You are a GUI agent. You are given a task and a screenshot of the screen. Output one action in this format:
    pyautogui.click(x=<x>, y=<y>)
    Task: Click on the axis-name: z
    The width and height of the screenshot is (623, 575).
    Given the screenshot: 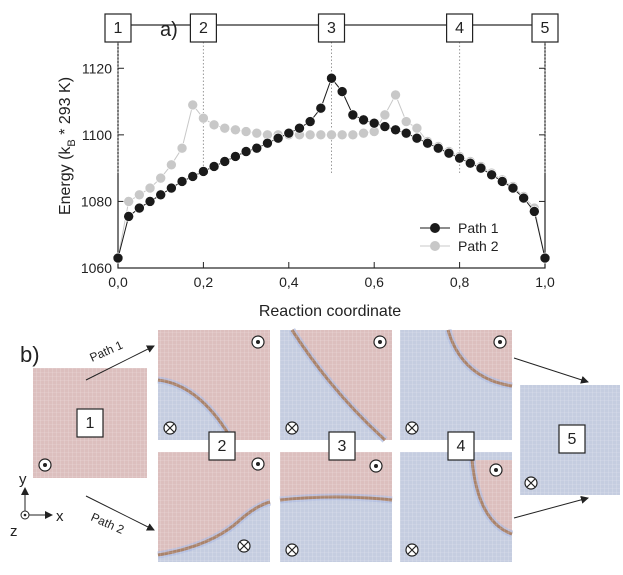 What is the action you would take?
    pyautogui.click(x=14, y=531)
    